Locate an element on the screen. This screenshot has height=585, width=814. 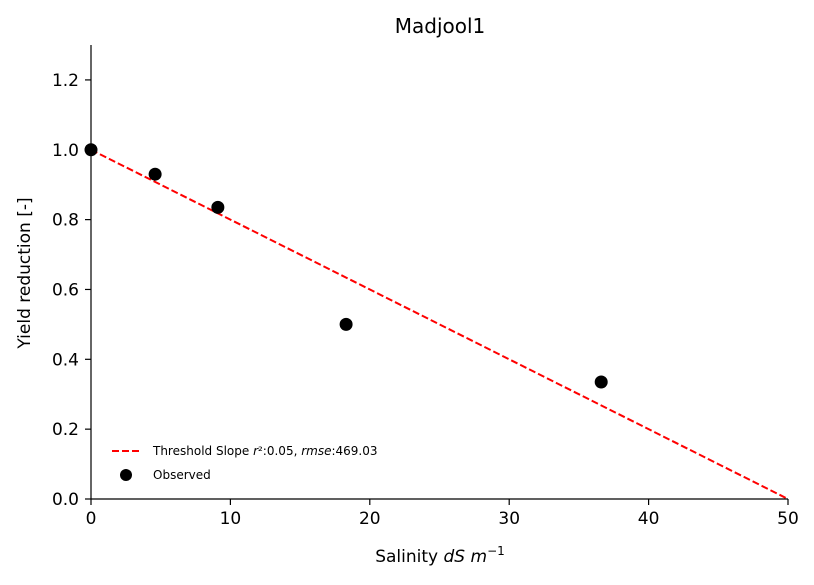
legend-label-threshold: Threshold Slope r²:0.05, rmse:469.03 is located at coordinates (265, 451).